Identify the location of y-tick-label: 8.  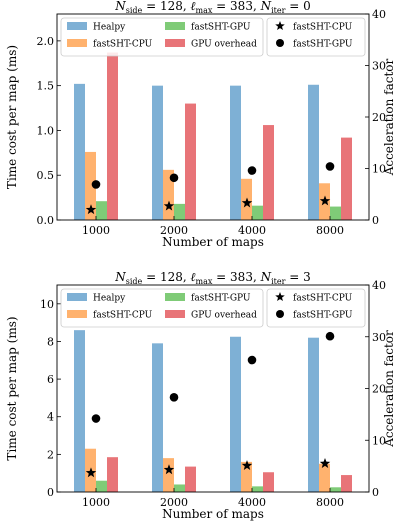
(50, 341).